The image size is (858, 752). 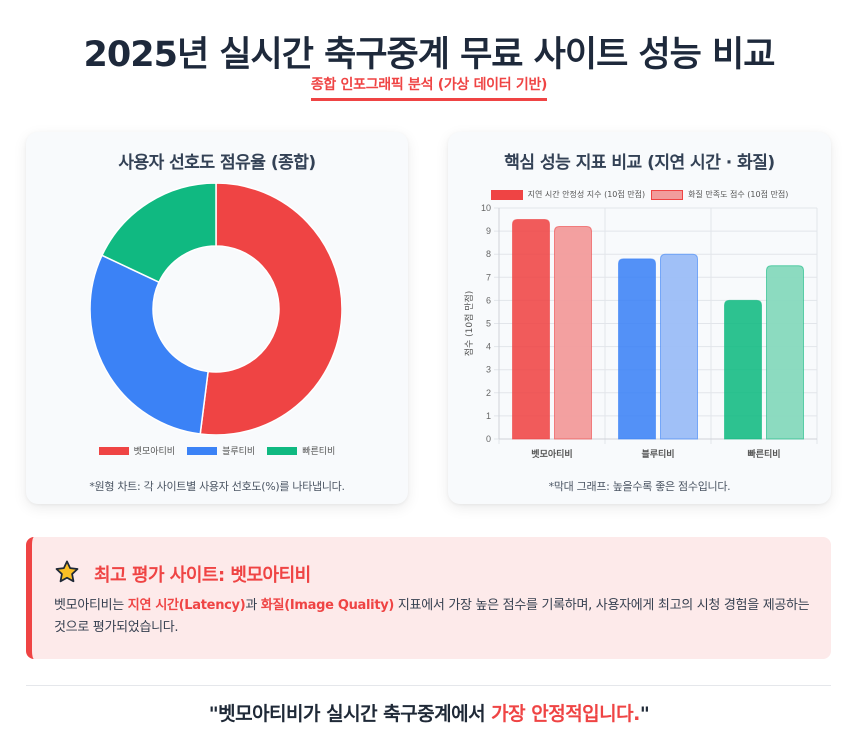 I want to click on x-tick-label: 벳모아티비, so click(x=551, y=454).